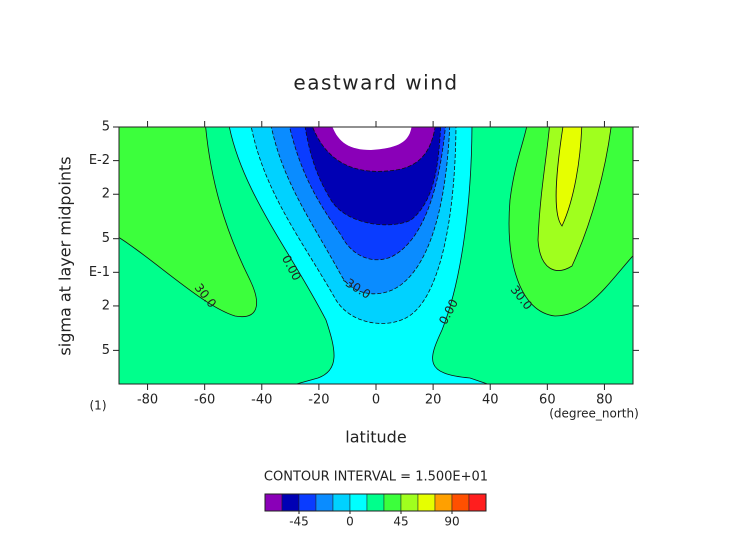 The height and width of the screenshot is (536, 752). I want to click on x-unit: (degree_north), so click(594, 414).